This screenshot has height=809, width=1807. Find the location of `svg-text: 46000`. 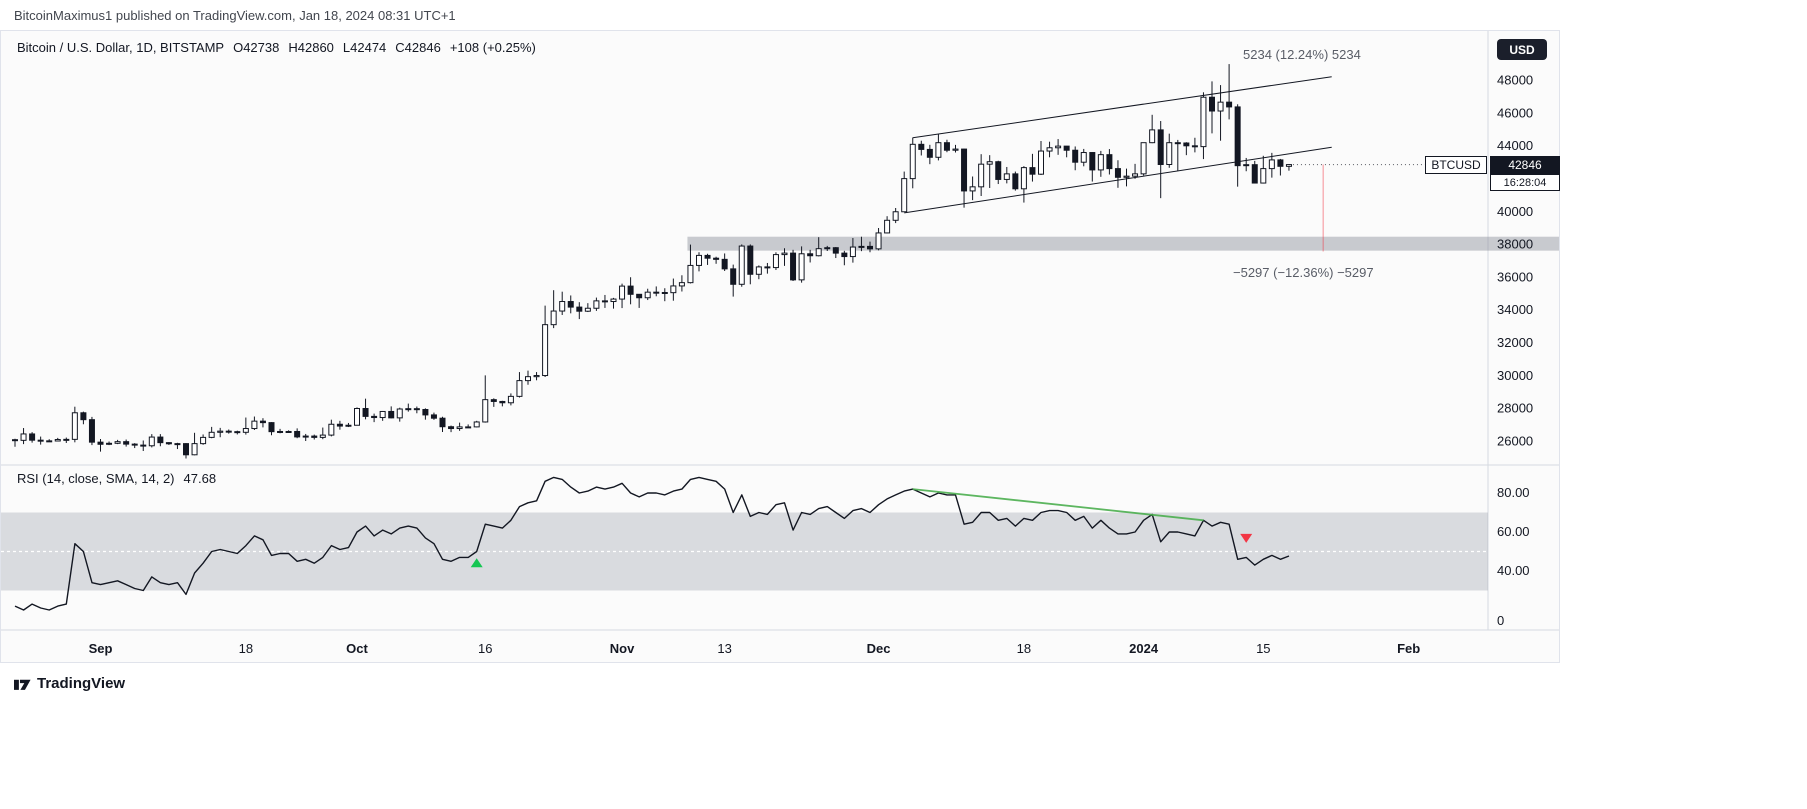

svg-text: 46000 is located at coordinates (1515, 112).